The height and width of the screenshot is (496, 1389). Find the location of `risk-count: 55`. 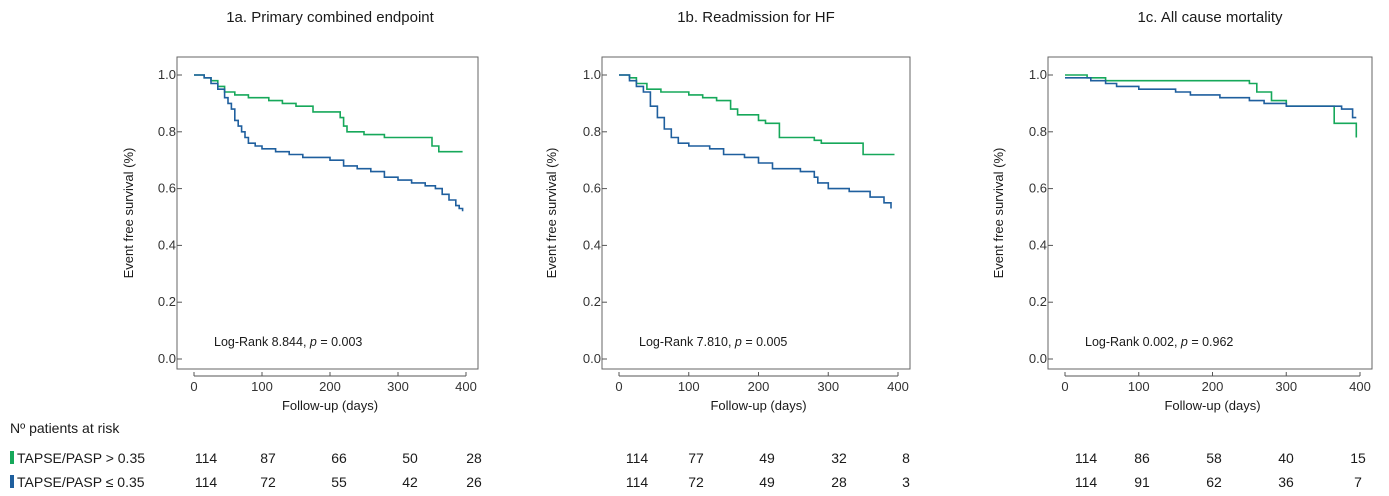

risk-count: 55 is located at coordinates (339, 482).